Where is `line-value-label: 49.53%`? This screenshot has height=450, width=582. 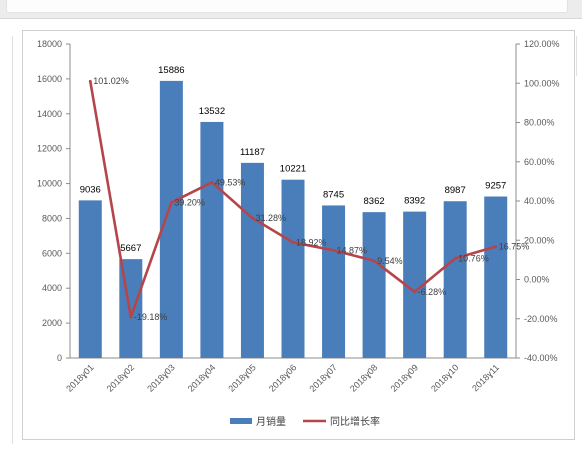
line-value-label: 49.53% is located at coordinates (230, 182).